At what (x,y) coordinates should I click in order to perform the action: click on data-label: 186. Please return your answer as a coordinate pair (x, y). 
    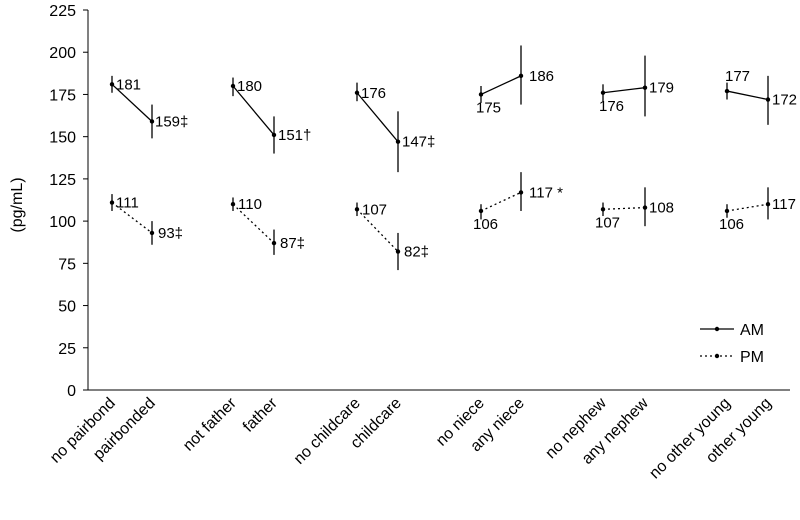
    Looking at the image, I should click on (541, 76).